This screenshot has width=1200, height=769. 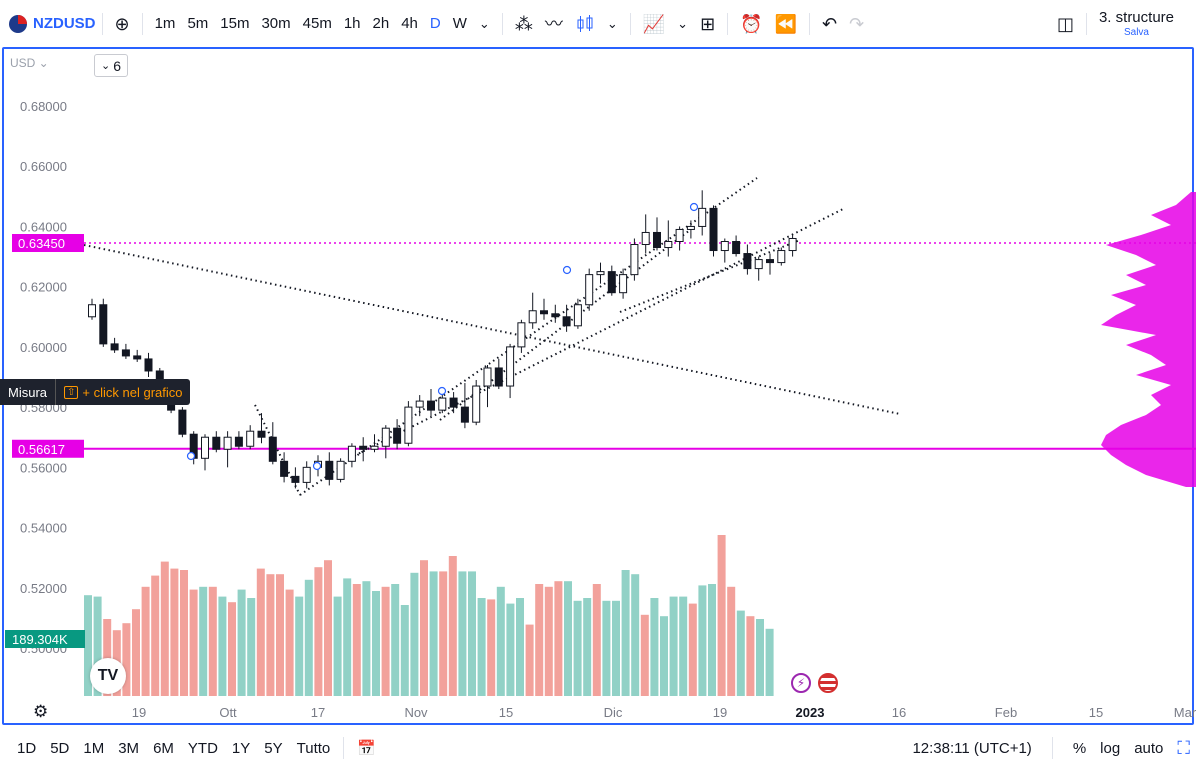 I want to click on price-axis-label: 0.68000, so click(x=43, y=106).